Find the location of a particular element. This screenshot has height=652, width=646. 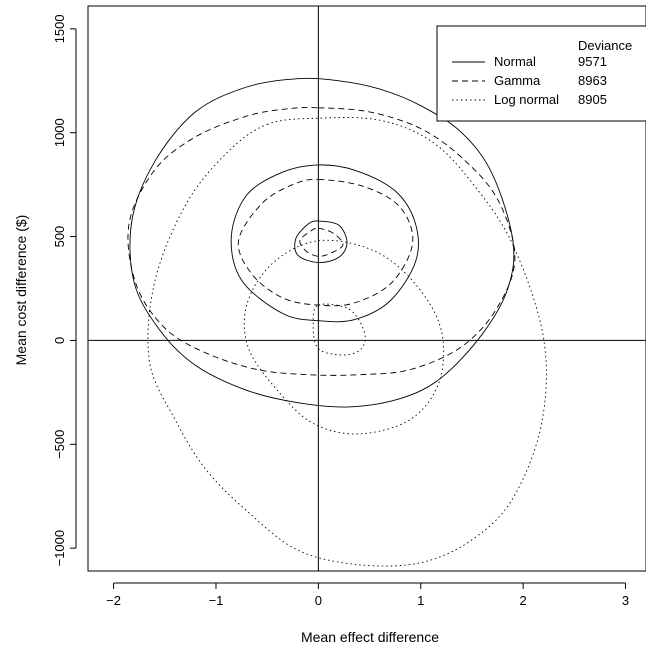

x-tick-label: 0 is located at coordinates (318, 600).